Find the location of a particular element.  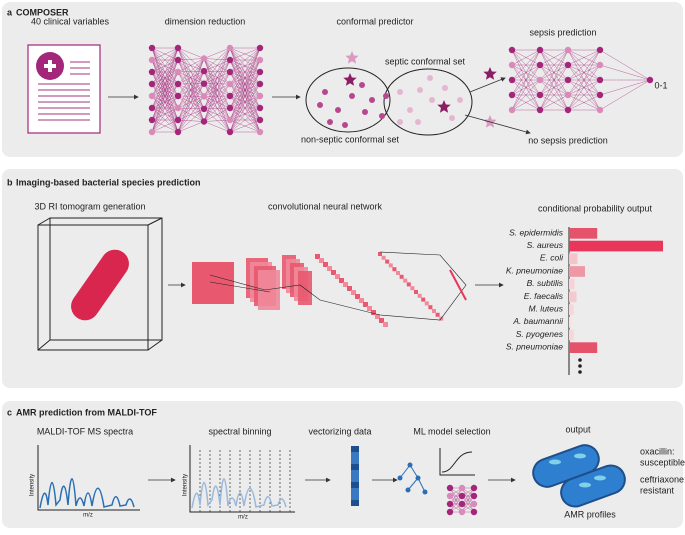

step-label: dimension reduction is located at coordinates (205, 21).